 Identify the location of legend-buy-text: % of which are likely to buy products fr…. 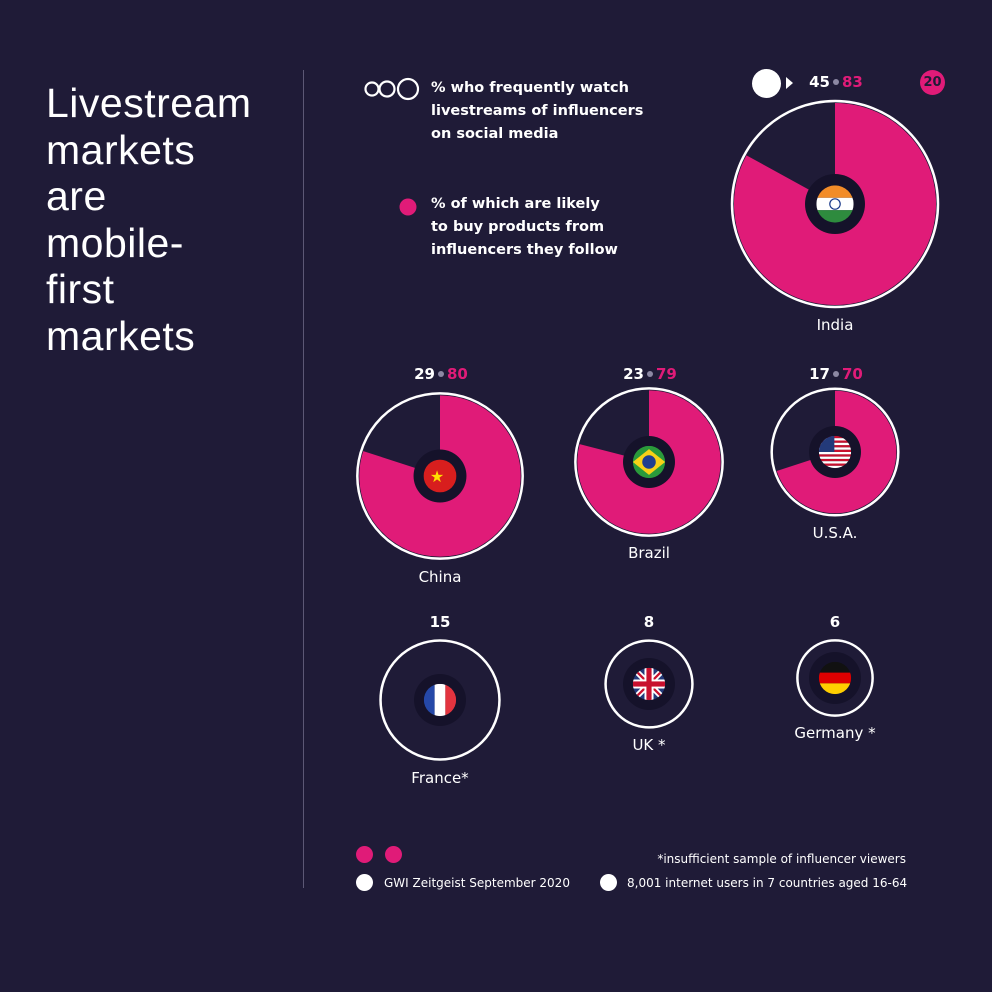
(524, 227).